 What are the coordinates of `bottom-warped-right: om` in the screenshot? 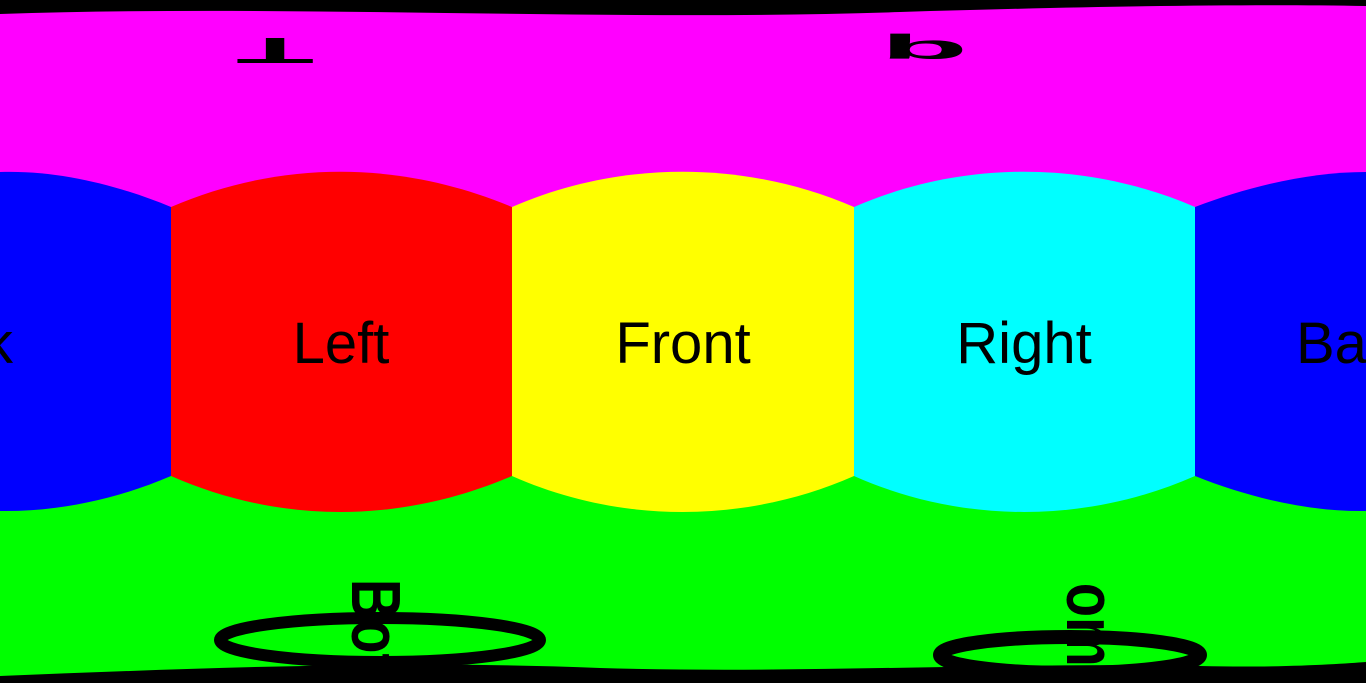 It's located at (1090, 625).